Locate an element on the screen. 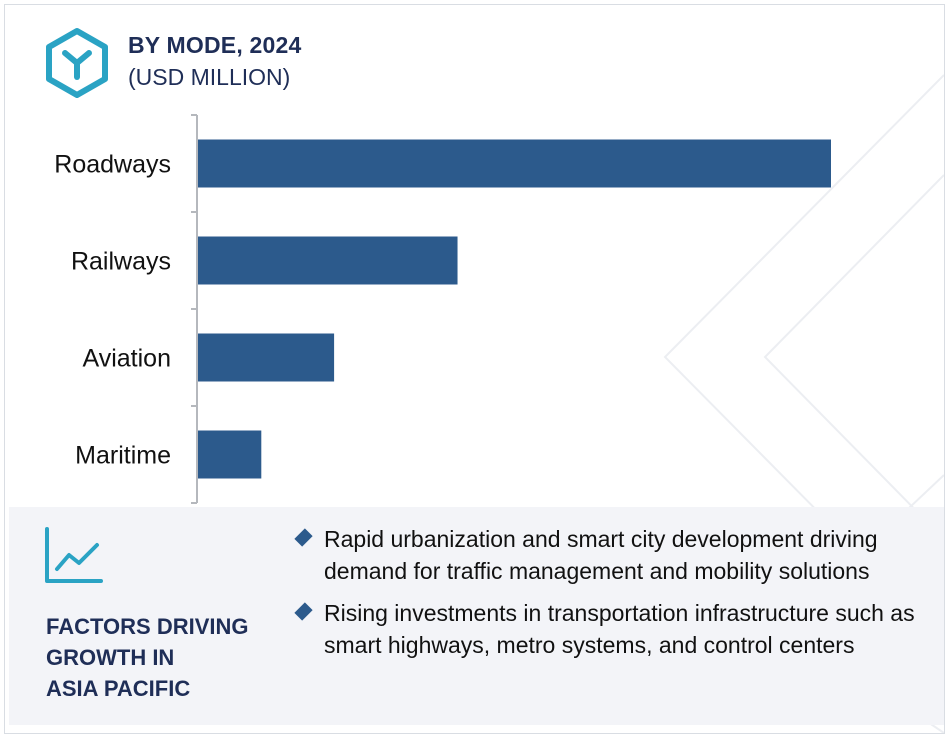  category-label-aviation: Aviation is located at coordinates (127, 359).